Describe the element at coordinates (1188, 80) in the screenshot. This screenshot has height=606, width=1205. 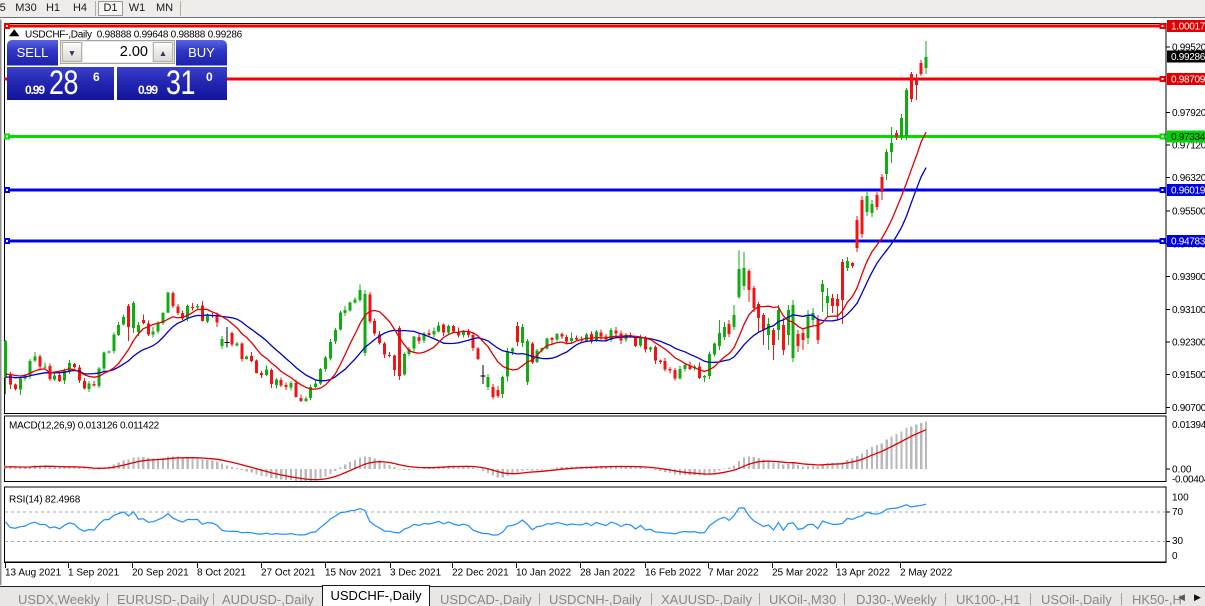
I see `svg-text: 0.98709` at that location.